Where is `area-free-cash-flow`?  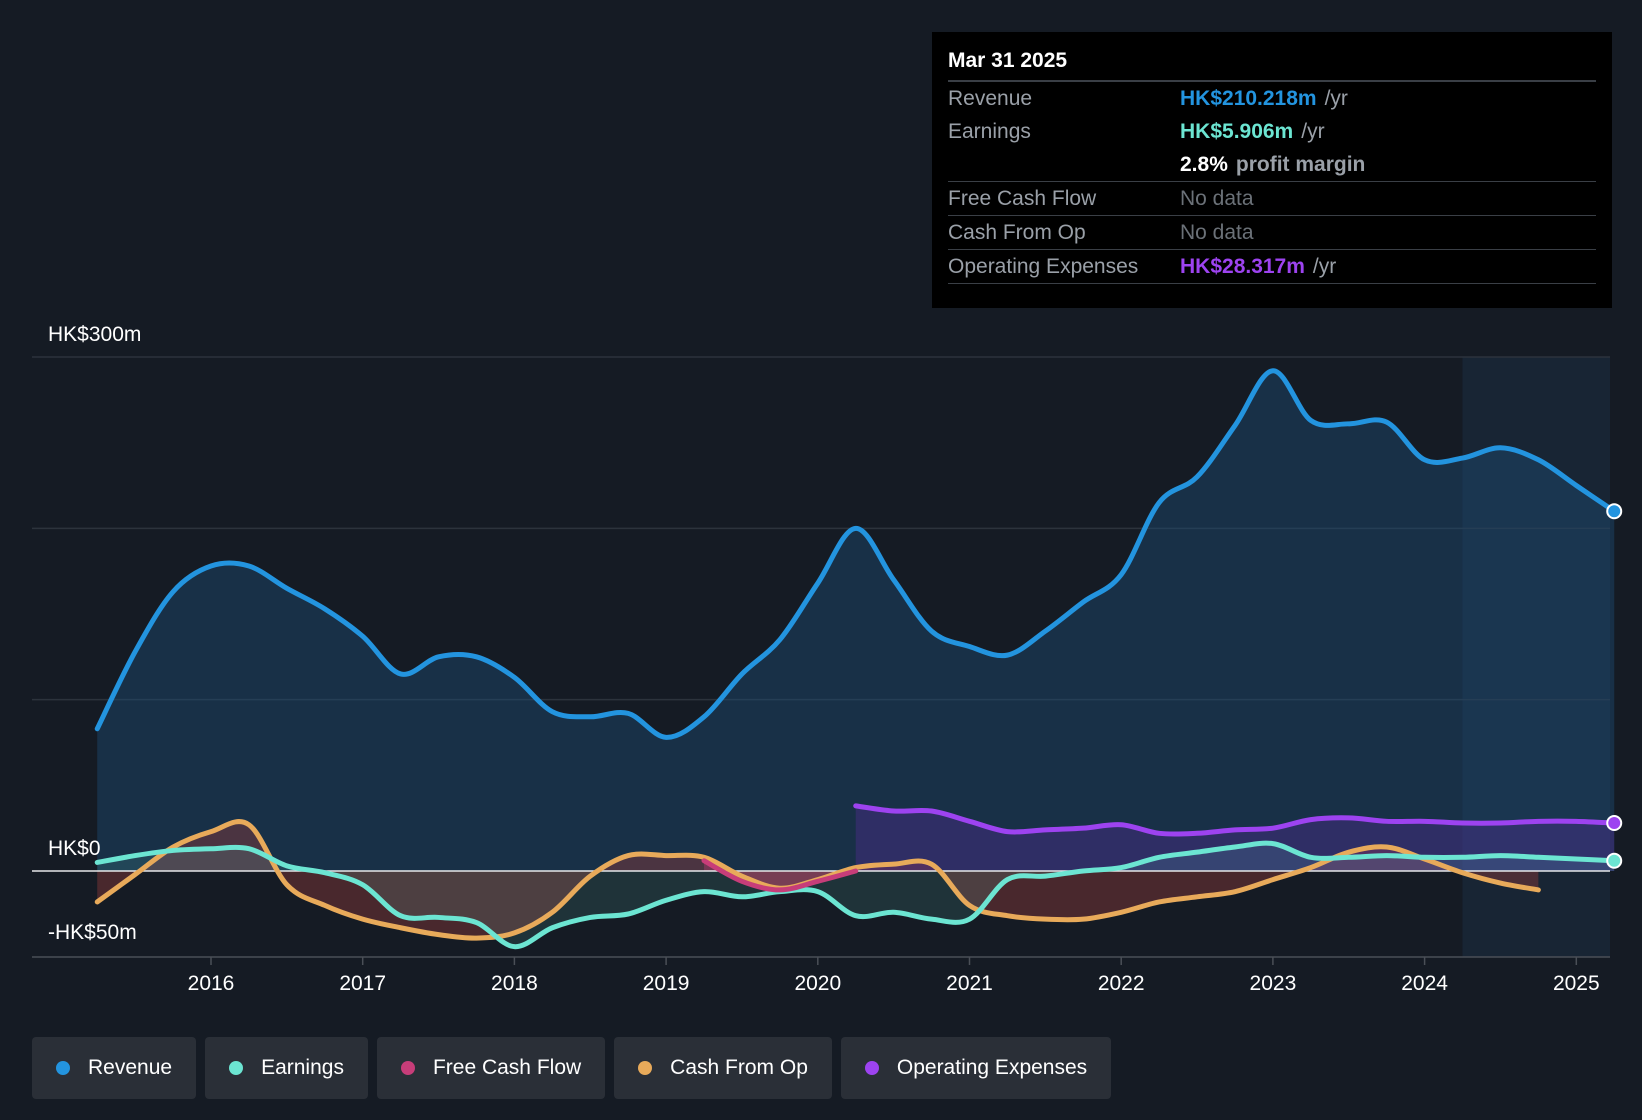 area-free-cash-flow is located at coordinates (780, 875).